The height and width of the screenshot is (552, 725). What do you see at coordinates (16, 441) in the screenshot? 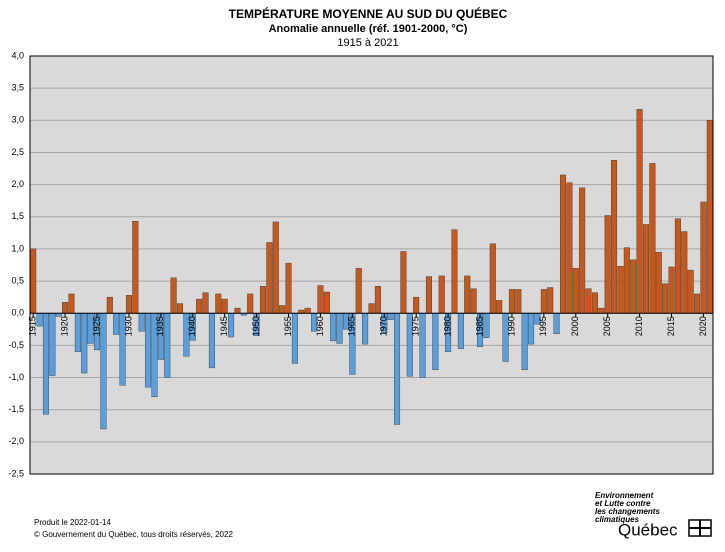
I see `y-tick-label: -2,0` at bounding box center [16, 441].